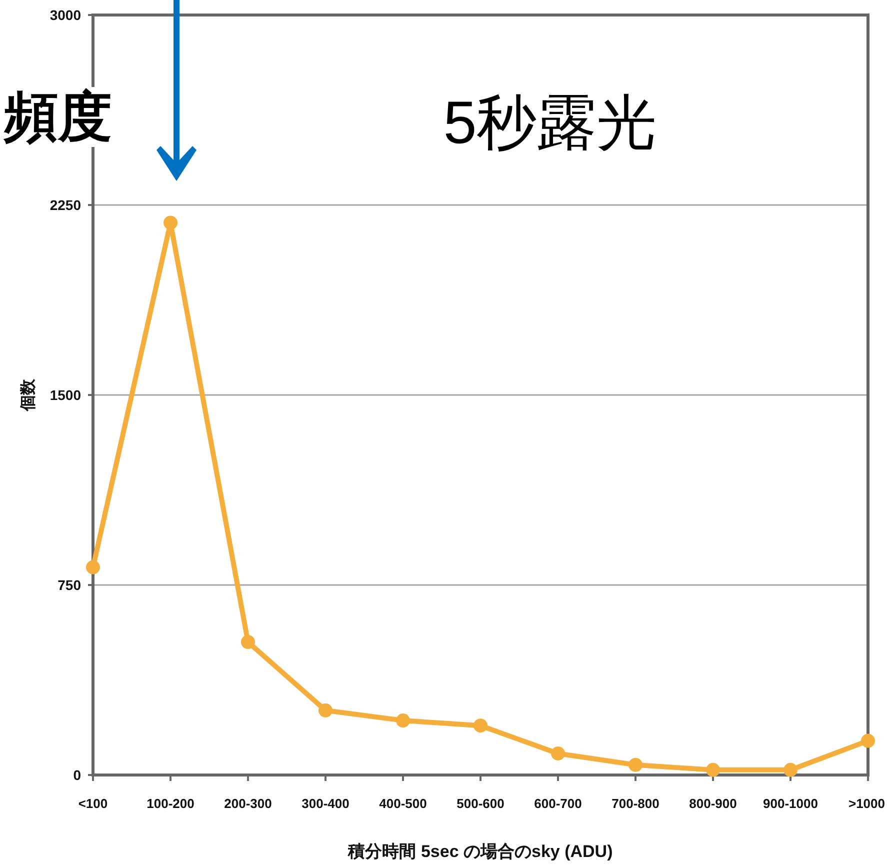 Image resolution: width=887 pixels, height=866 pixels. What do you see at coordinates (326, 803) in the screenshot?
I see `x-tick-label: 300-400` at bounding box center [326, 803].